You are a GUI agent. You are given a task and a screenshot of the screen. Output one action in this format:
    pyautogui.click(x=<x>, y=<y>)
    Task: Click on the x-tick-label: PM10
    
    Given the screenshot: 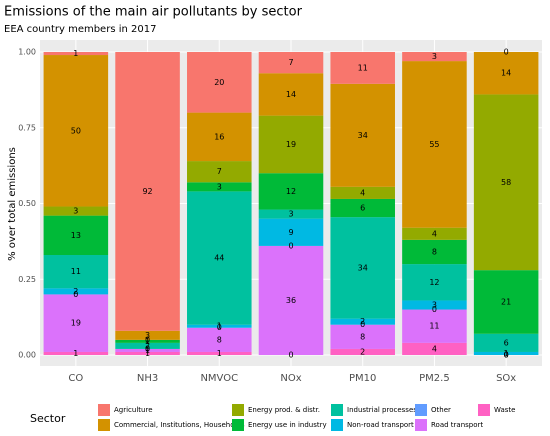 What is the action you would take?
    pyautogui.click(x=362, y=378)
    